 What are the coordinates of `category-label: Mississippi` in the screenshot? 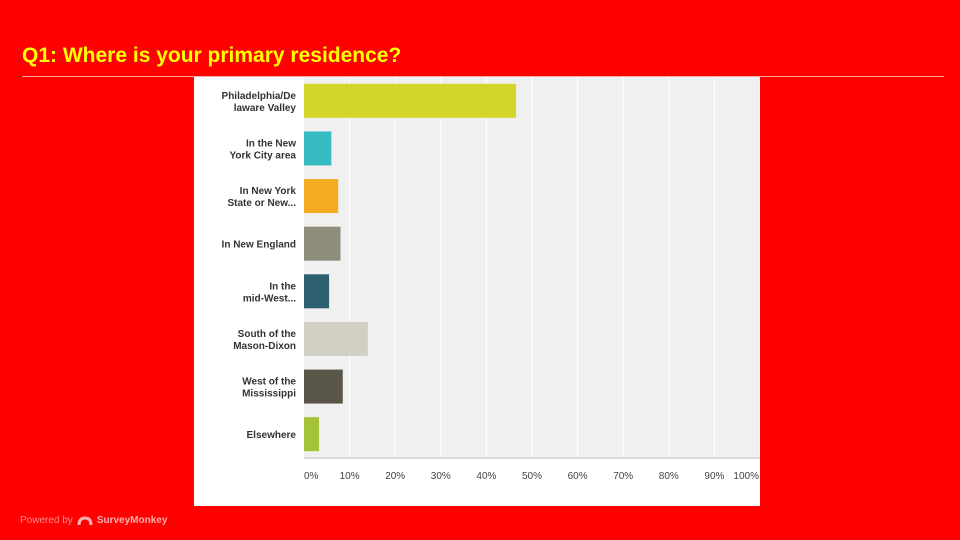 It's located at (269, 394).